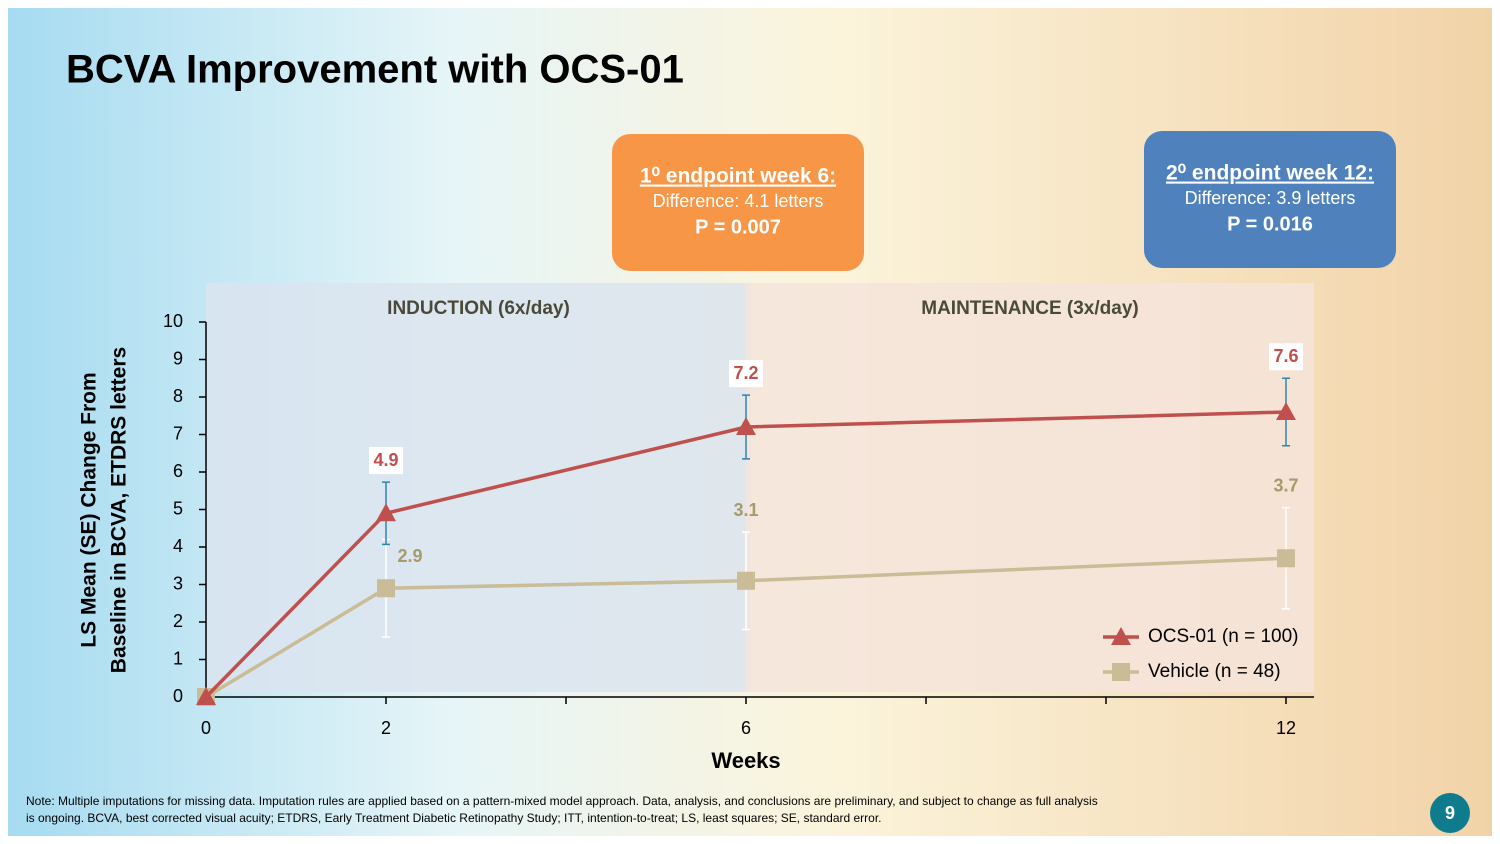 The width and height of the screenshot is (1500, 844). Describe the element at coordinates (738, 227) in the screenshot. I see `callout-line: P = 0.007` at that location.